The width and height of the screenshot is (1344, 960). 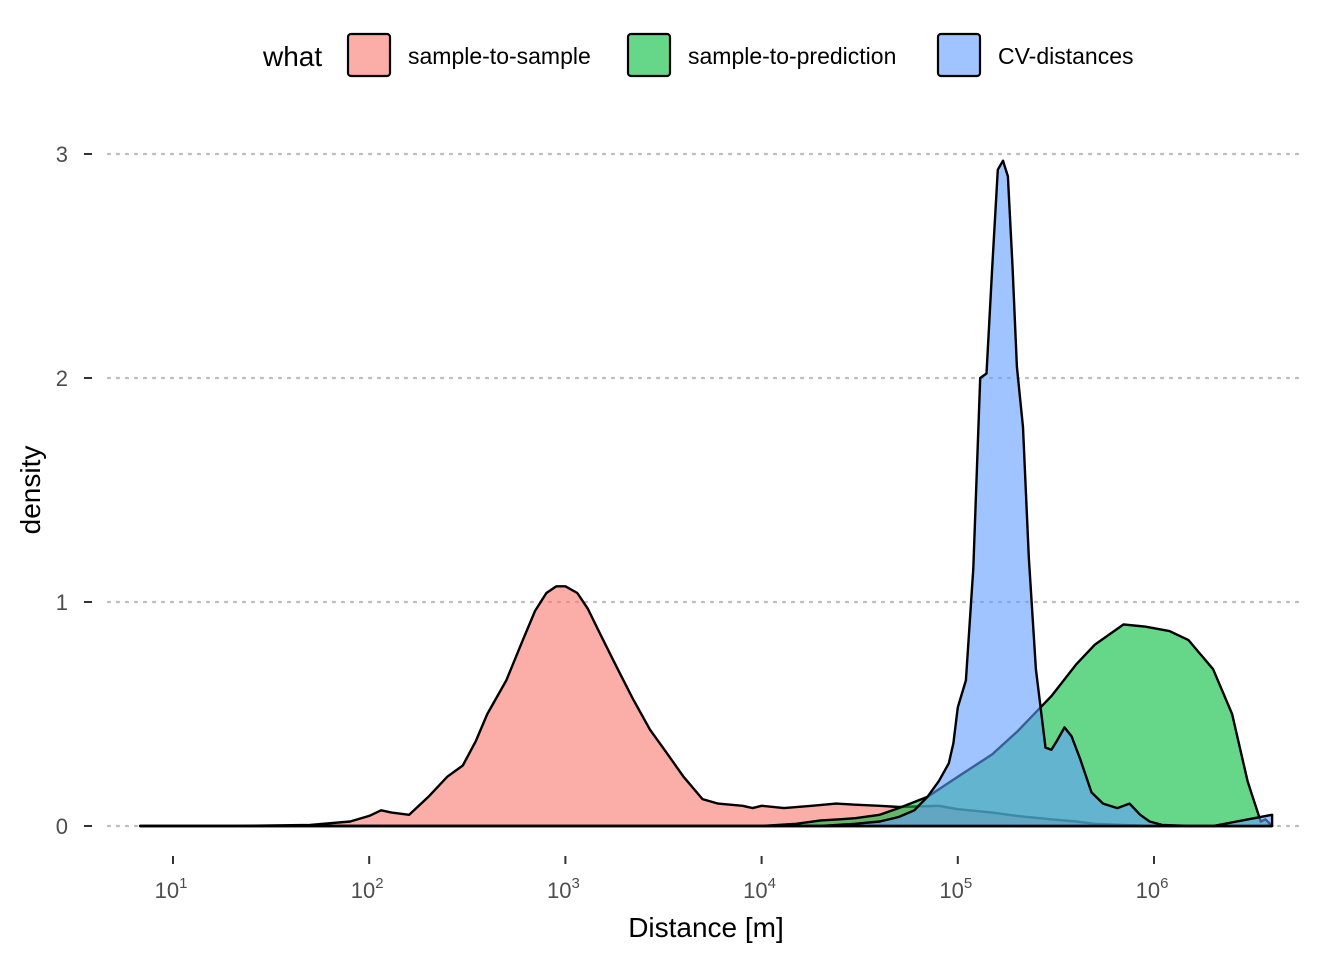 What do you see at coordinates (367, 889) in the screenshot?
I see `x-tick-label-1: 10²` at bounding box center [367, 889].